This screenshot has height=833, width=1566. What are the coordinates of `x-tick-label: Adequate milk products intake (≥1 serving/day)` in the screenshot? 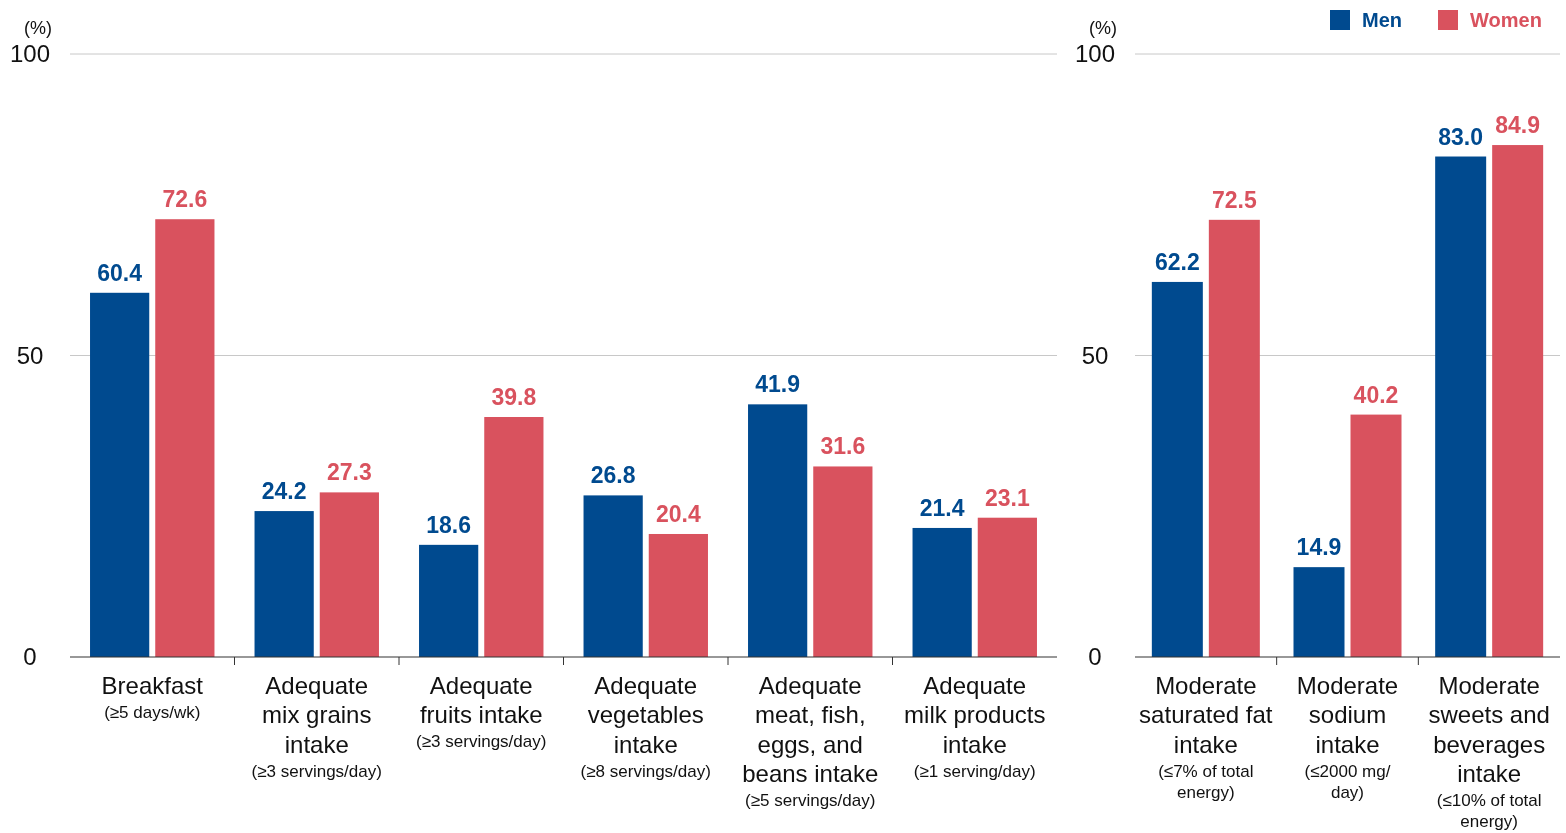 It's located at (975, 726).